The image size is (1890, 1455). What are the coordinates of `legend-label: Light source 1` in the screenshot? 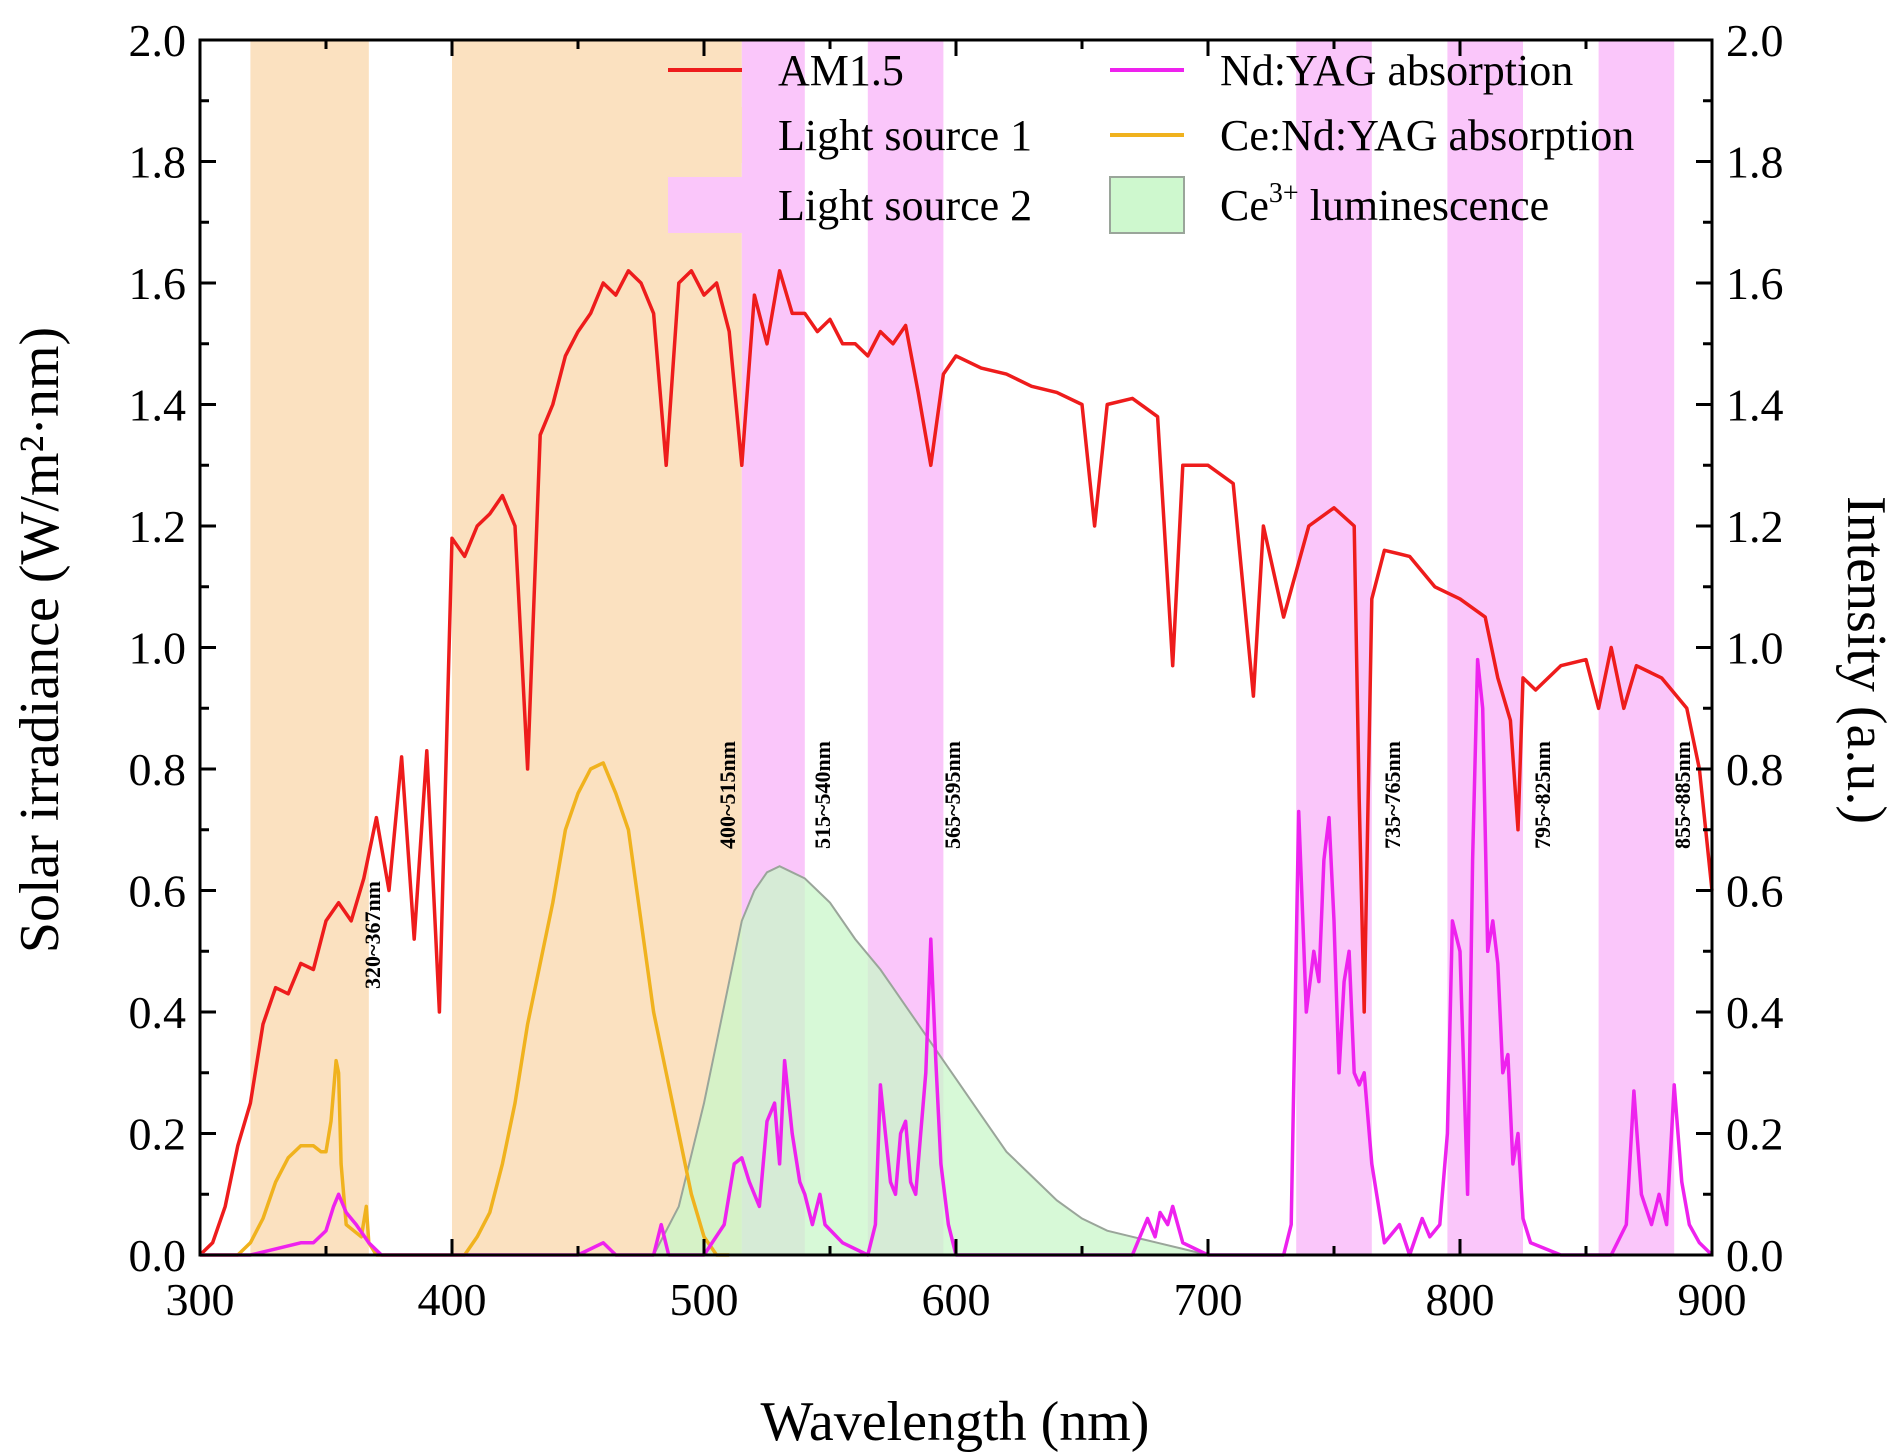 It's located at (905, 135).